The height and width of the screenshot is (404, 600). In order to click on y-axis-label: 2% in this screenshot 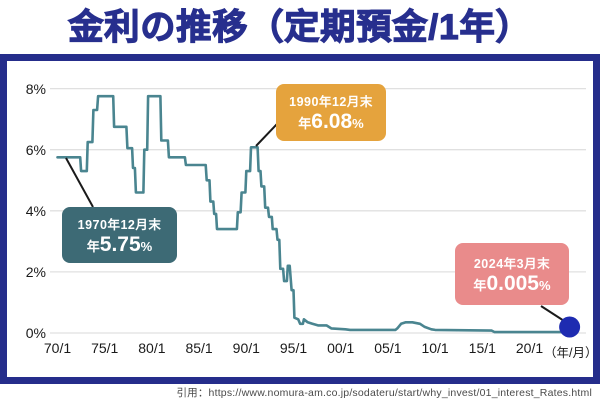, I will do `click(35, 271)`.